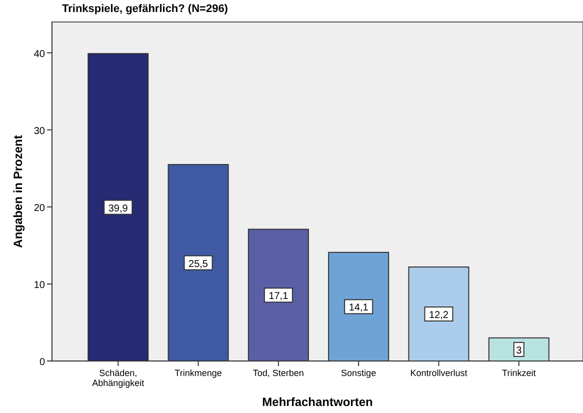  Describe the element at coordinates (198, 373) in the screenshot. I see `x-tick-label: Trinkmenge` at that location.